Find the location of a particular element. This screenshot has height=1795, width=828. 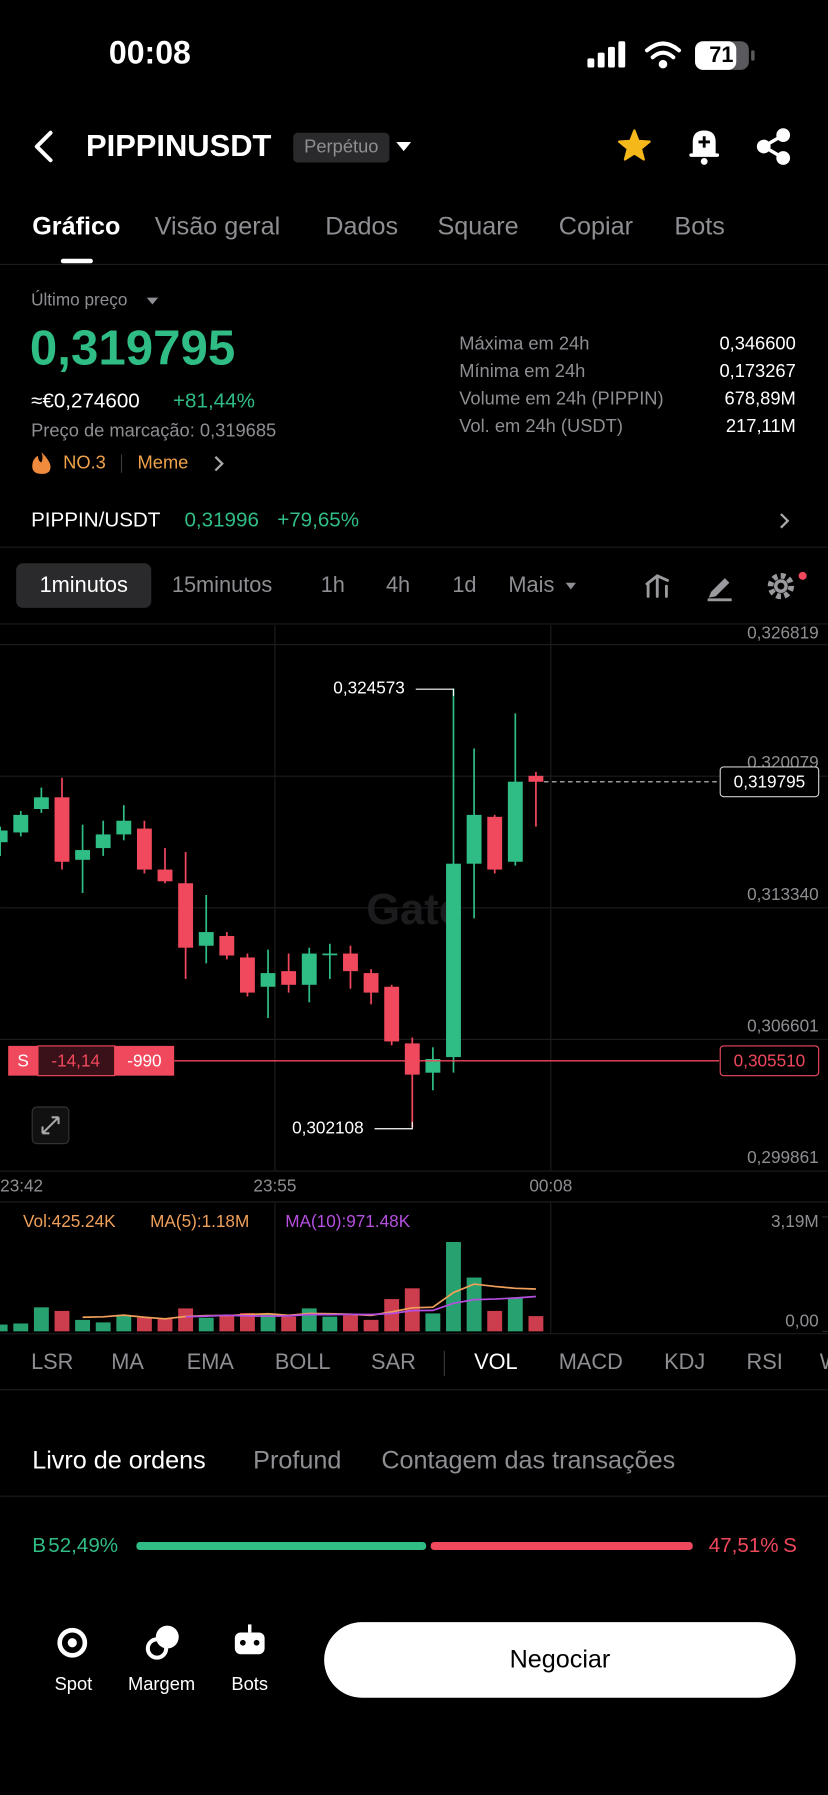

low-pointer is located at coordinates (393, 1125).